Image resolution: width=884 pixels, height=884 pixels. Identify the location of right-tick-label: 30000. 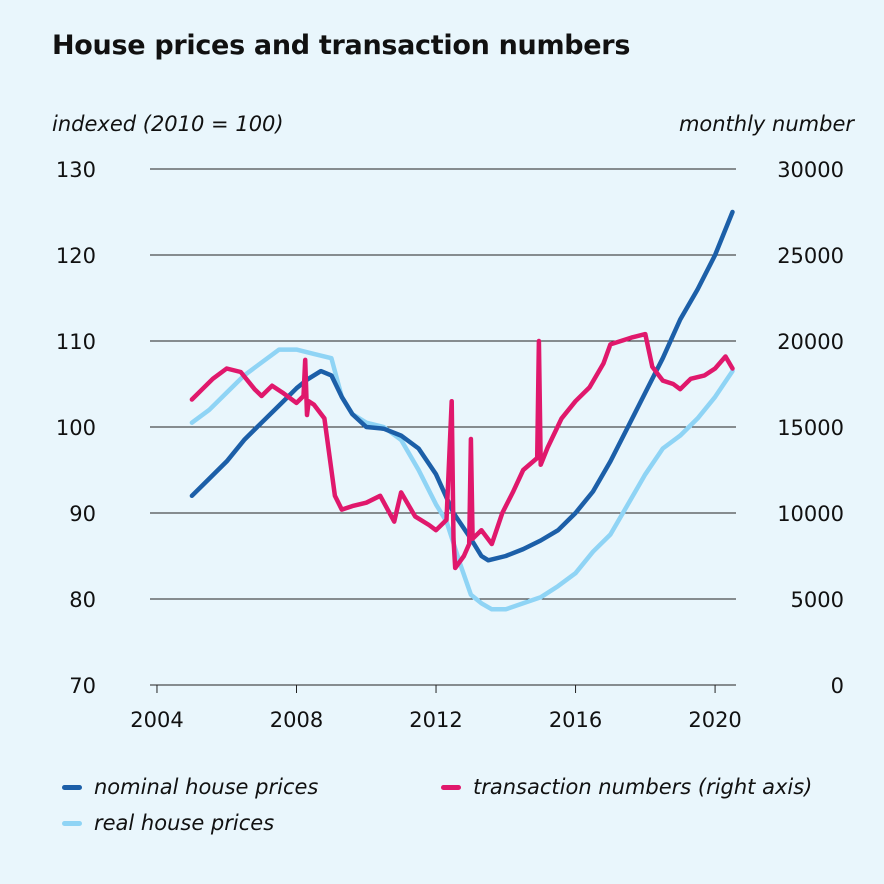
(810, 170).